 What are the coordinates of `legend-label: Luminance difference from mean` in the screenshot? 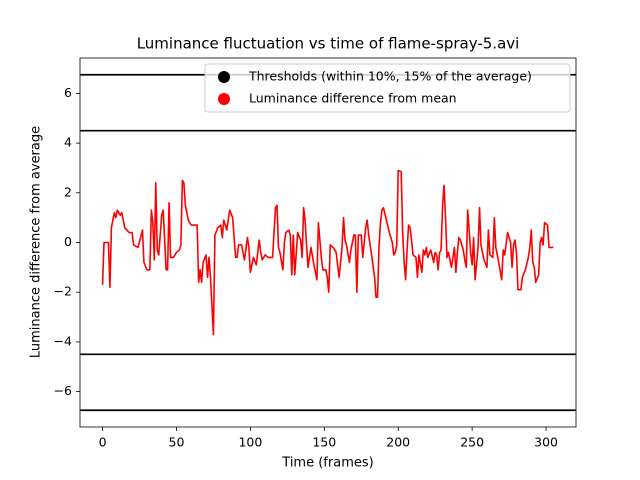 It's located at (353, 98).